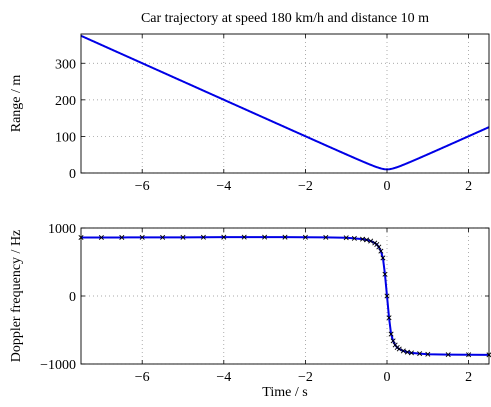 The width and height of the screenshot is (491, 407). I want to click on range-x-tick-label: −2, so click(305, 186).